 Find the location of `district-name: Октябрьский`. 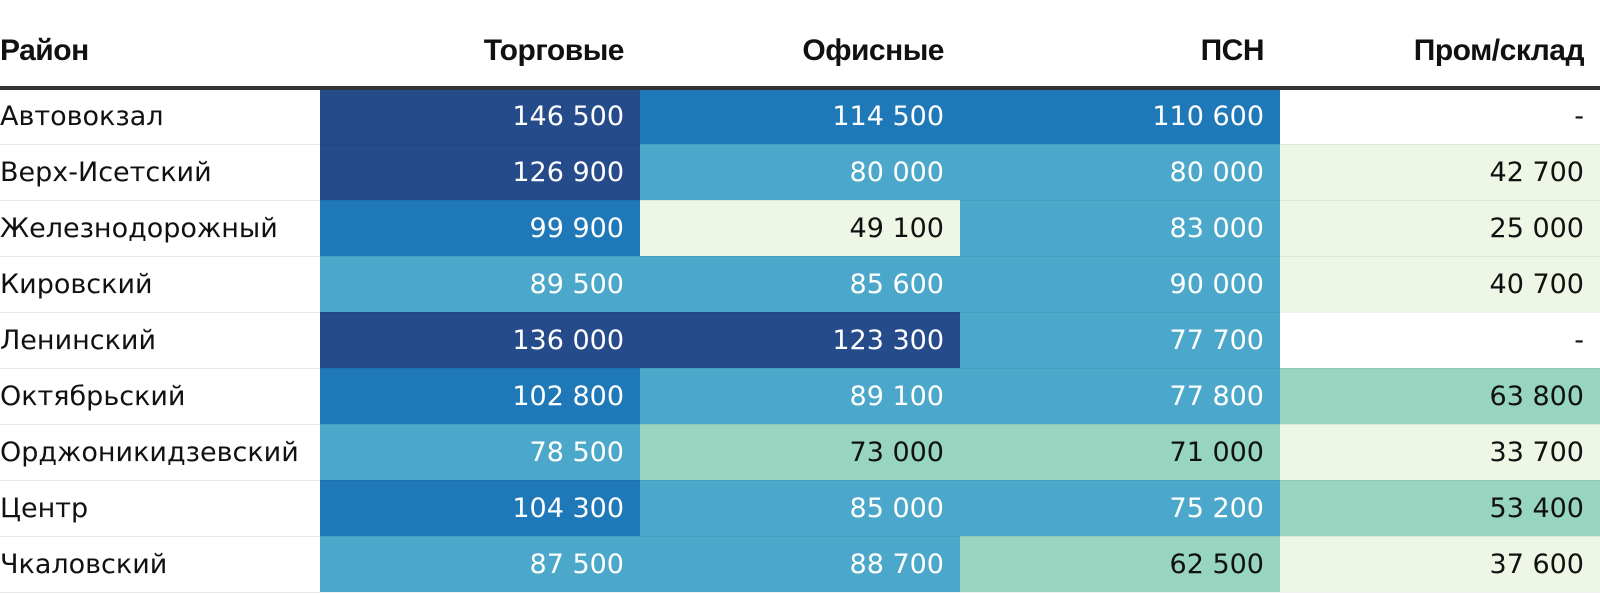

district-name: Октябрьский is located at coordinates (160, 396).